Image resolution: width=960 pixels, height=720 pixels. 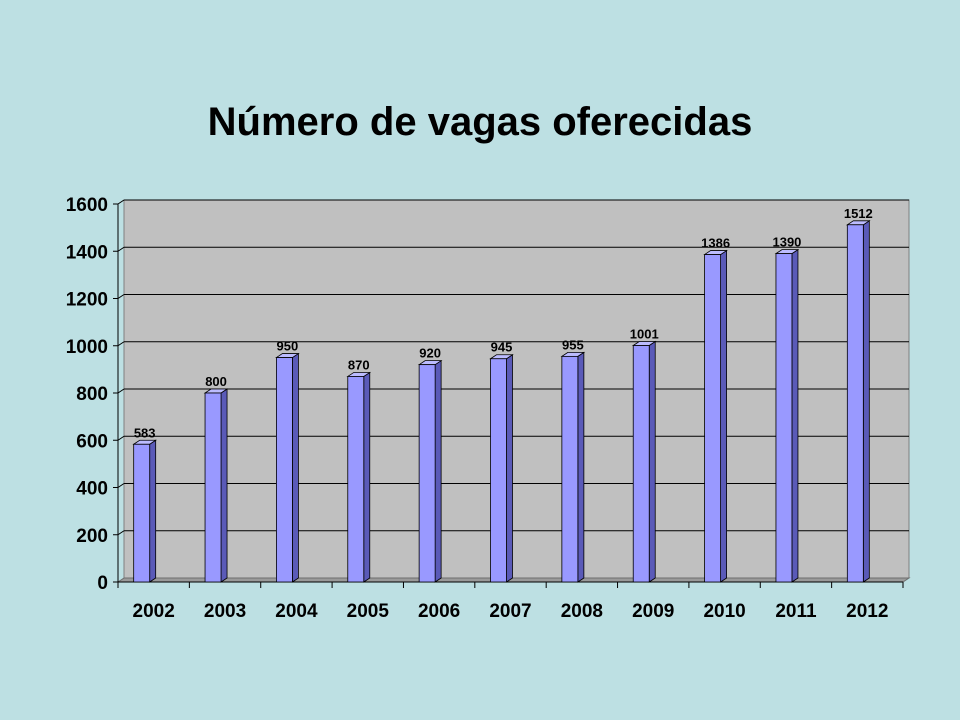 What do you see at coordinates (480, 122) in the screenshot?
I see `chart-title: Número de vagas oferecidas` at bounding box center [480, 122].